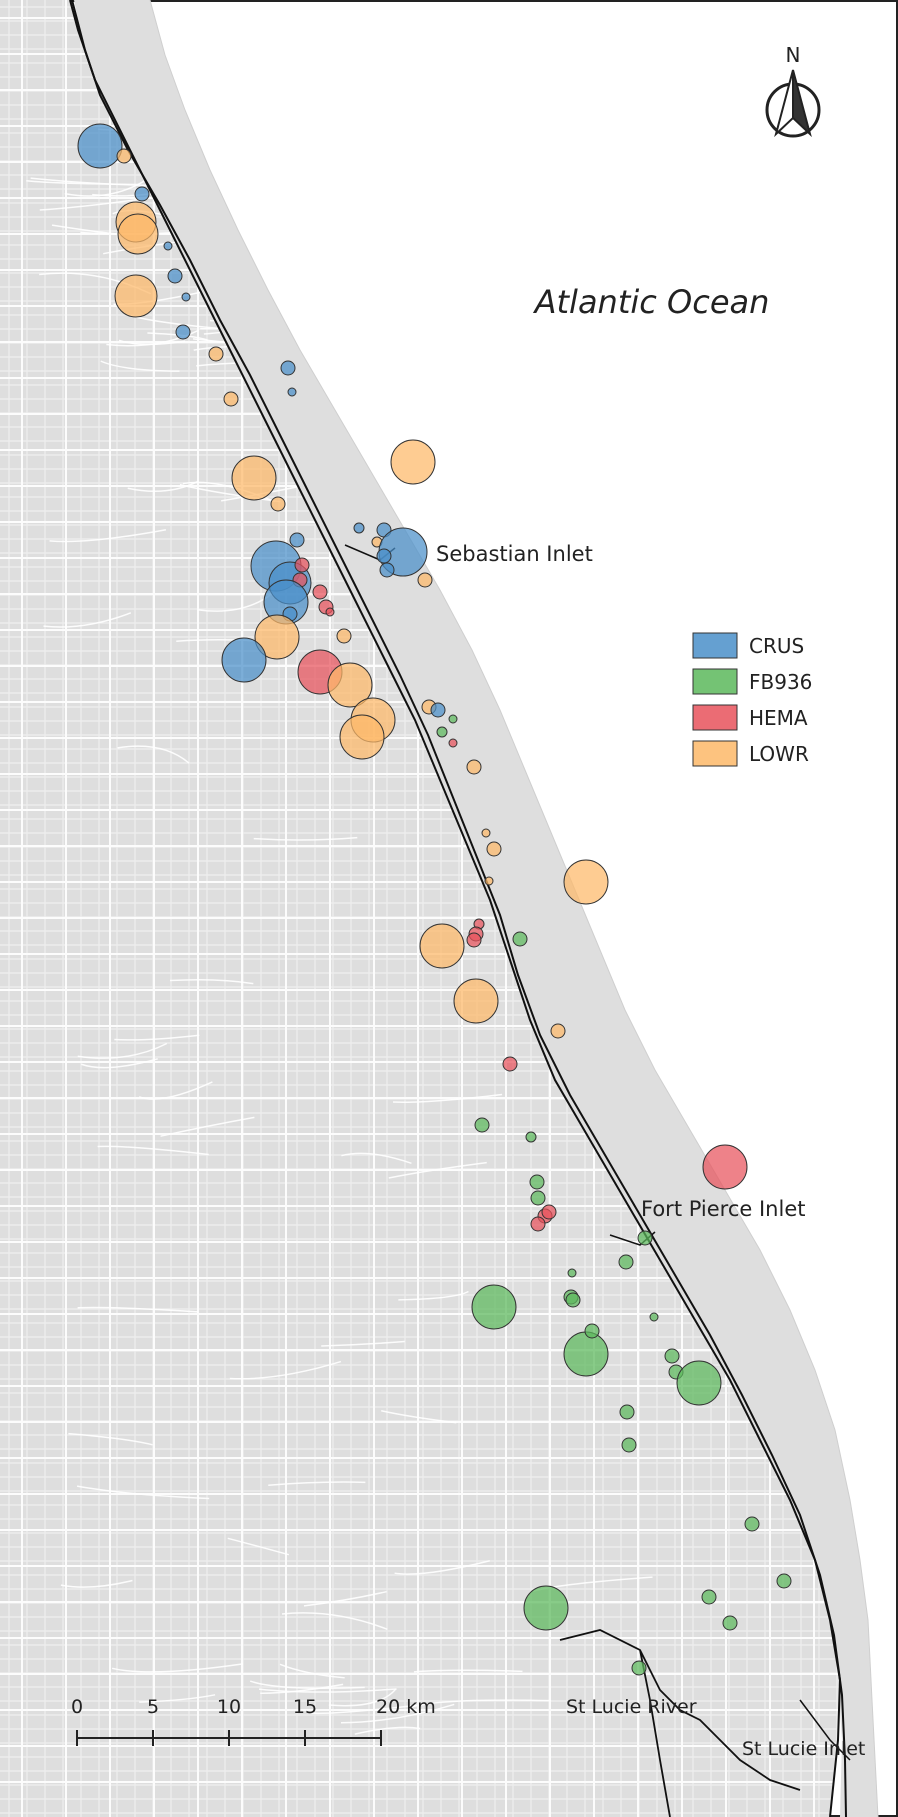 This screenshot has width=898, height=1817. Describe the element at coordinates (229, 1707) in the screenshot. I see `scale-bar-label: 10` at that location.